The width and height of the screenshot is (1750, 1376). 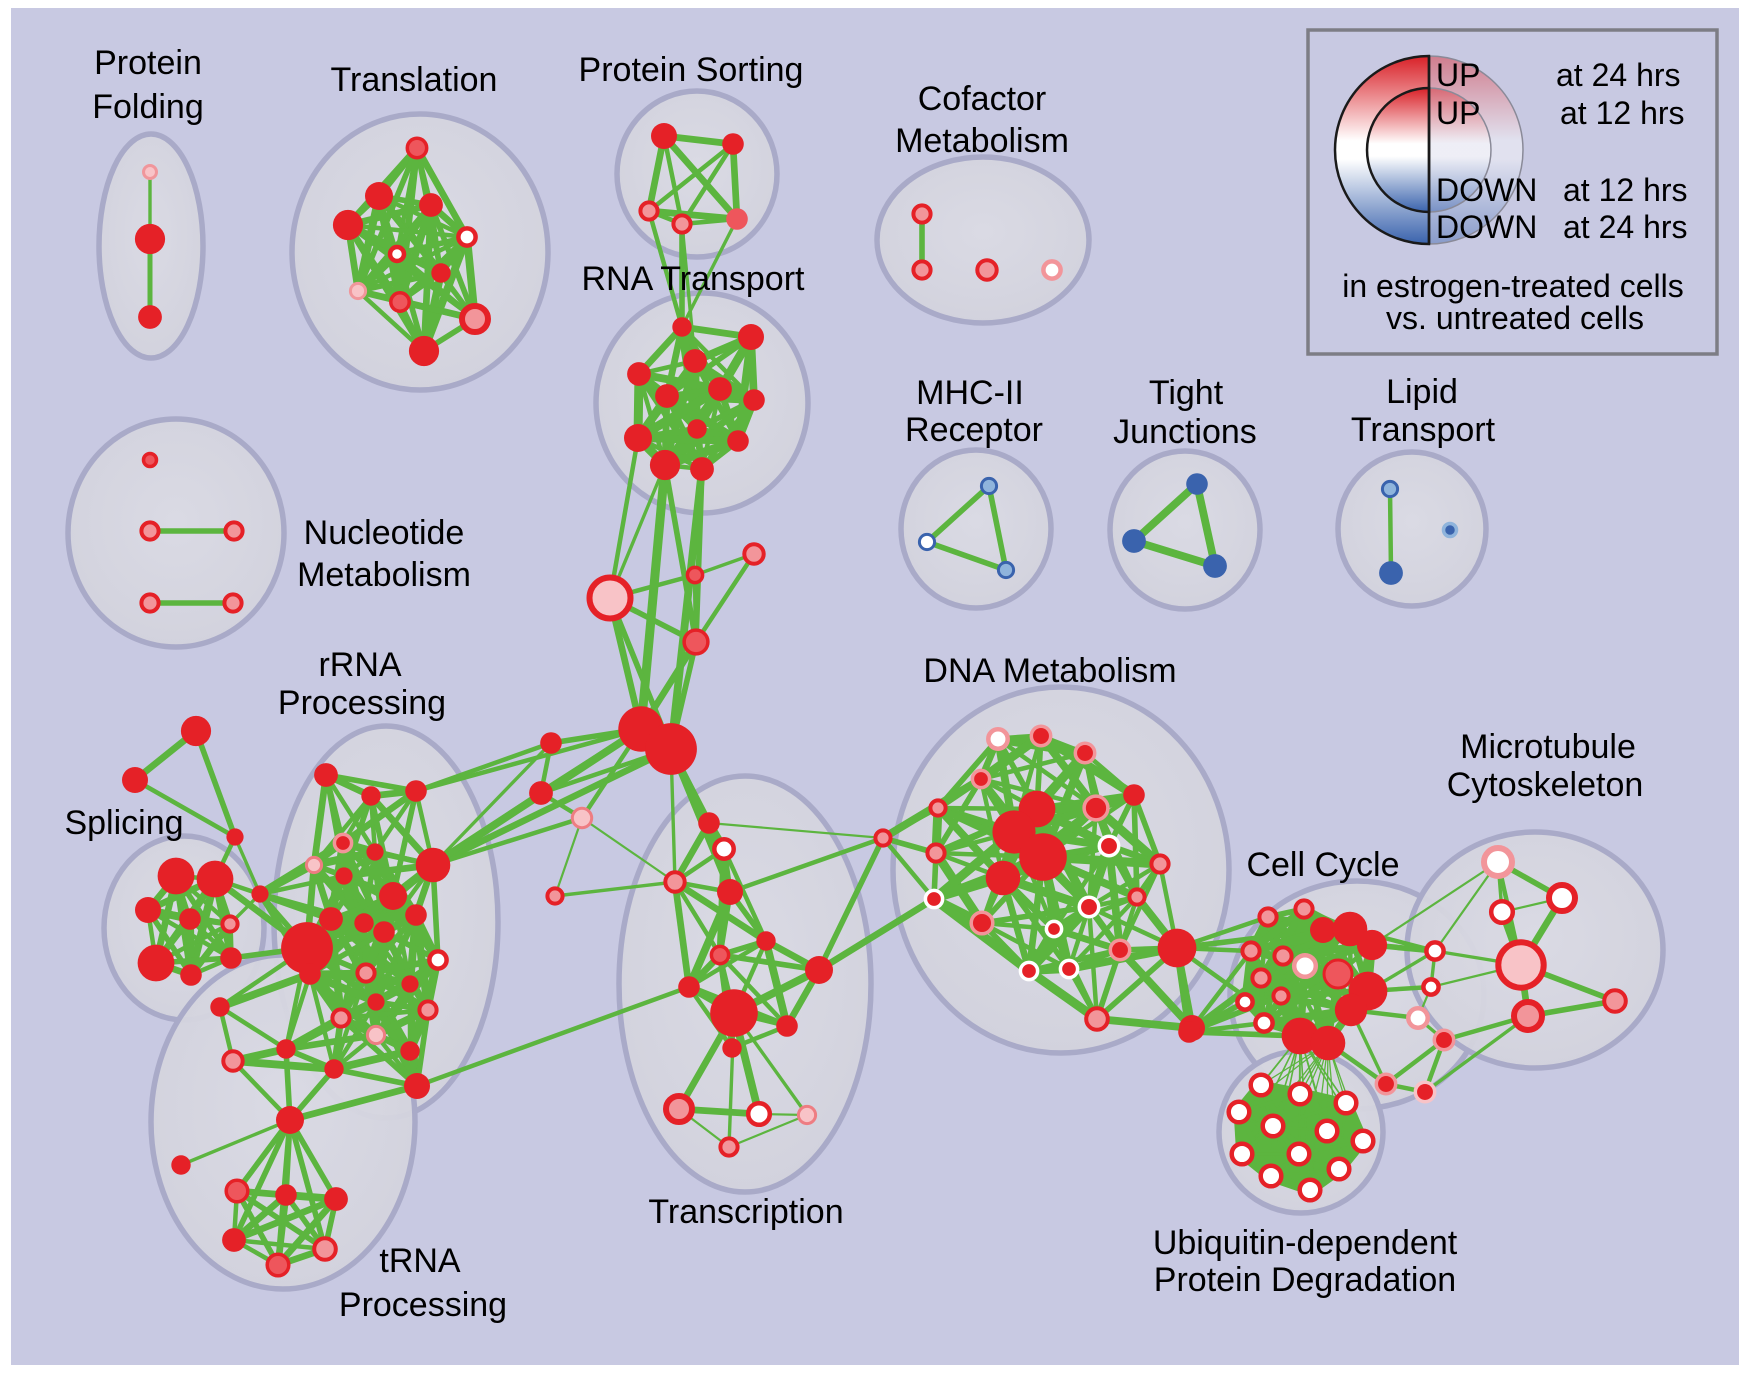 What do you see at coordinates (1305, 1280) in the screenshot?
I see `svg-text: Protein Degradation` at bounding box center [1305, 1280].